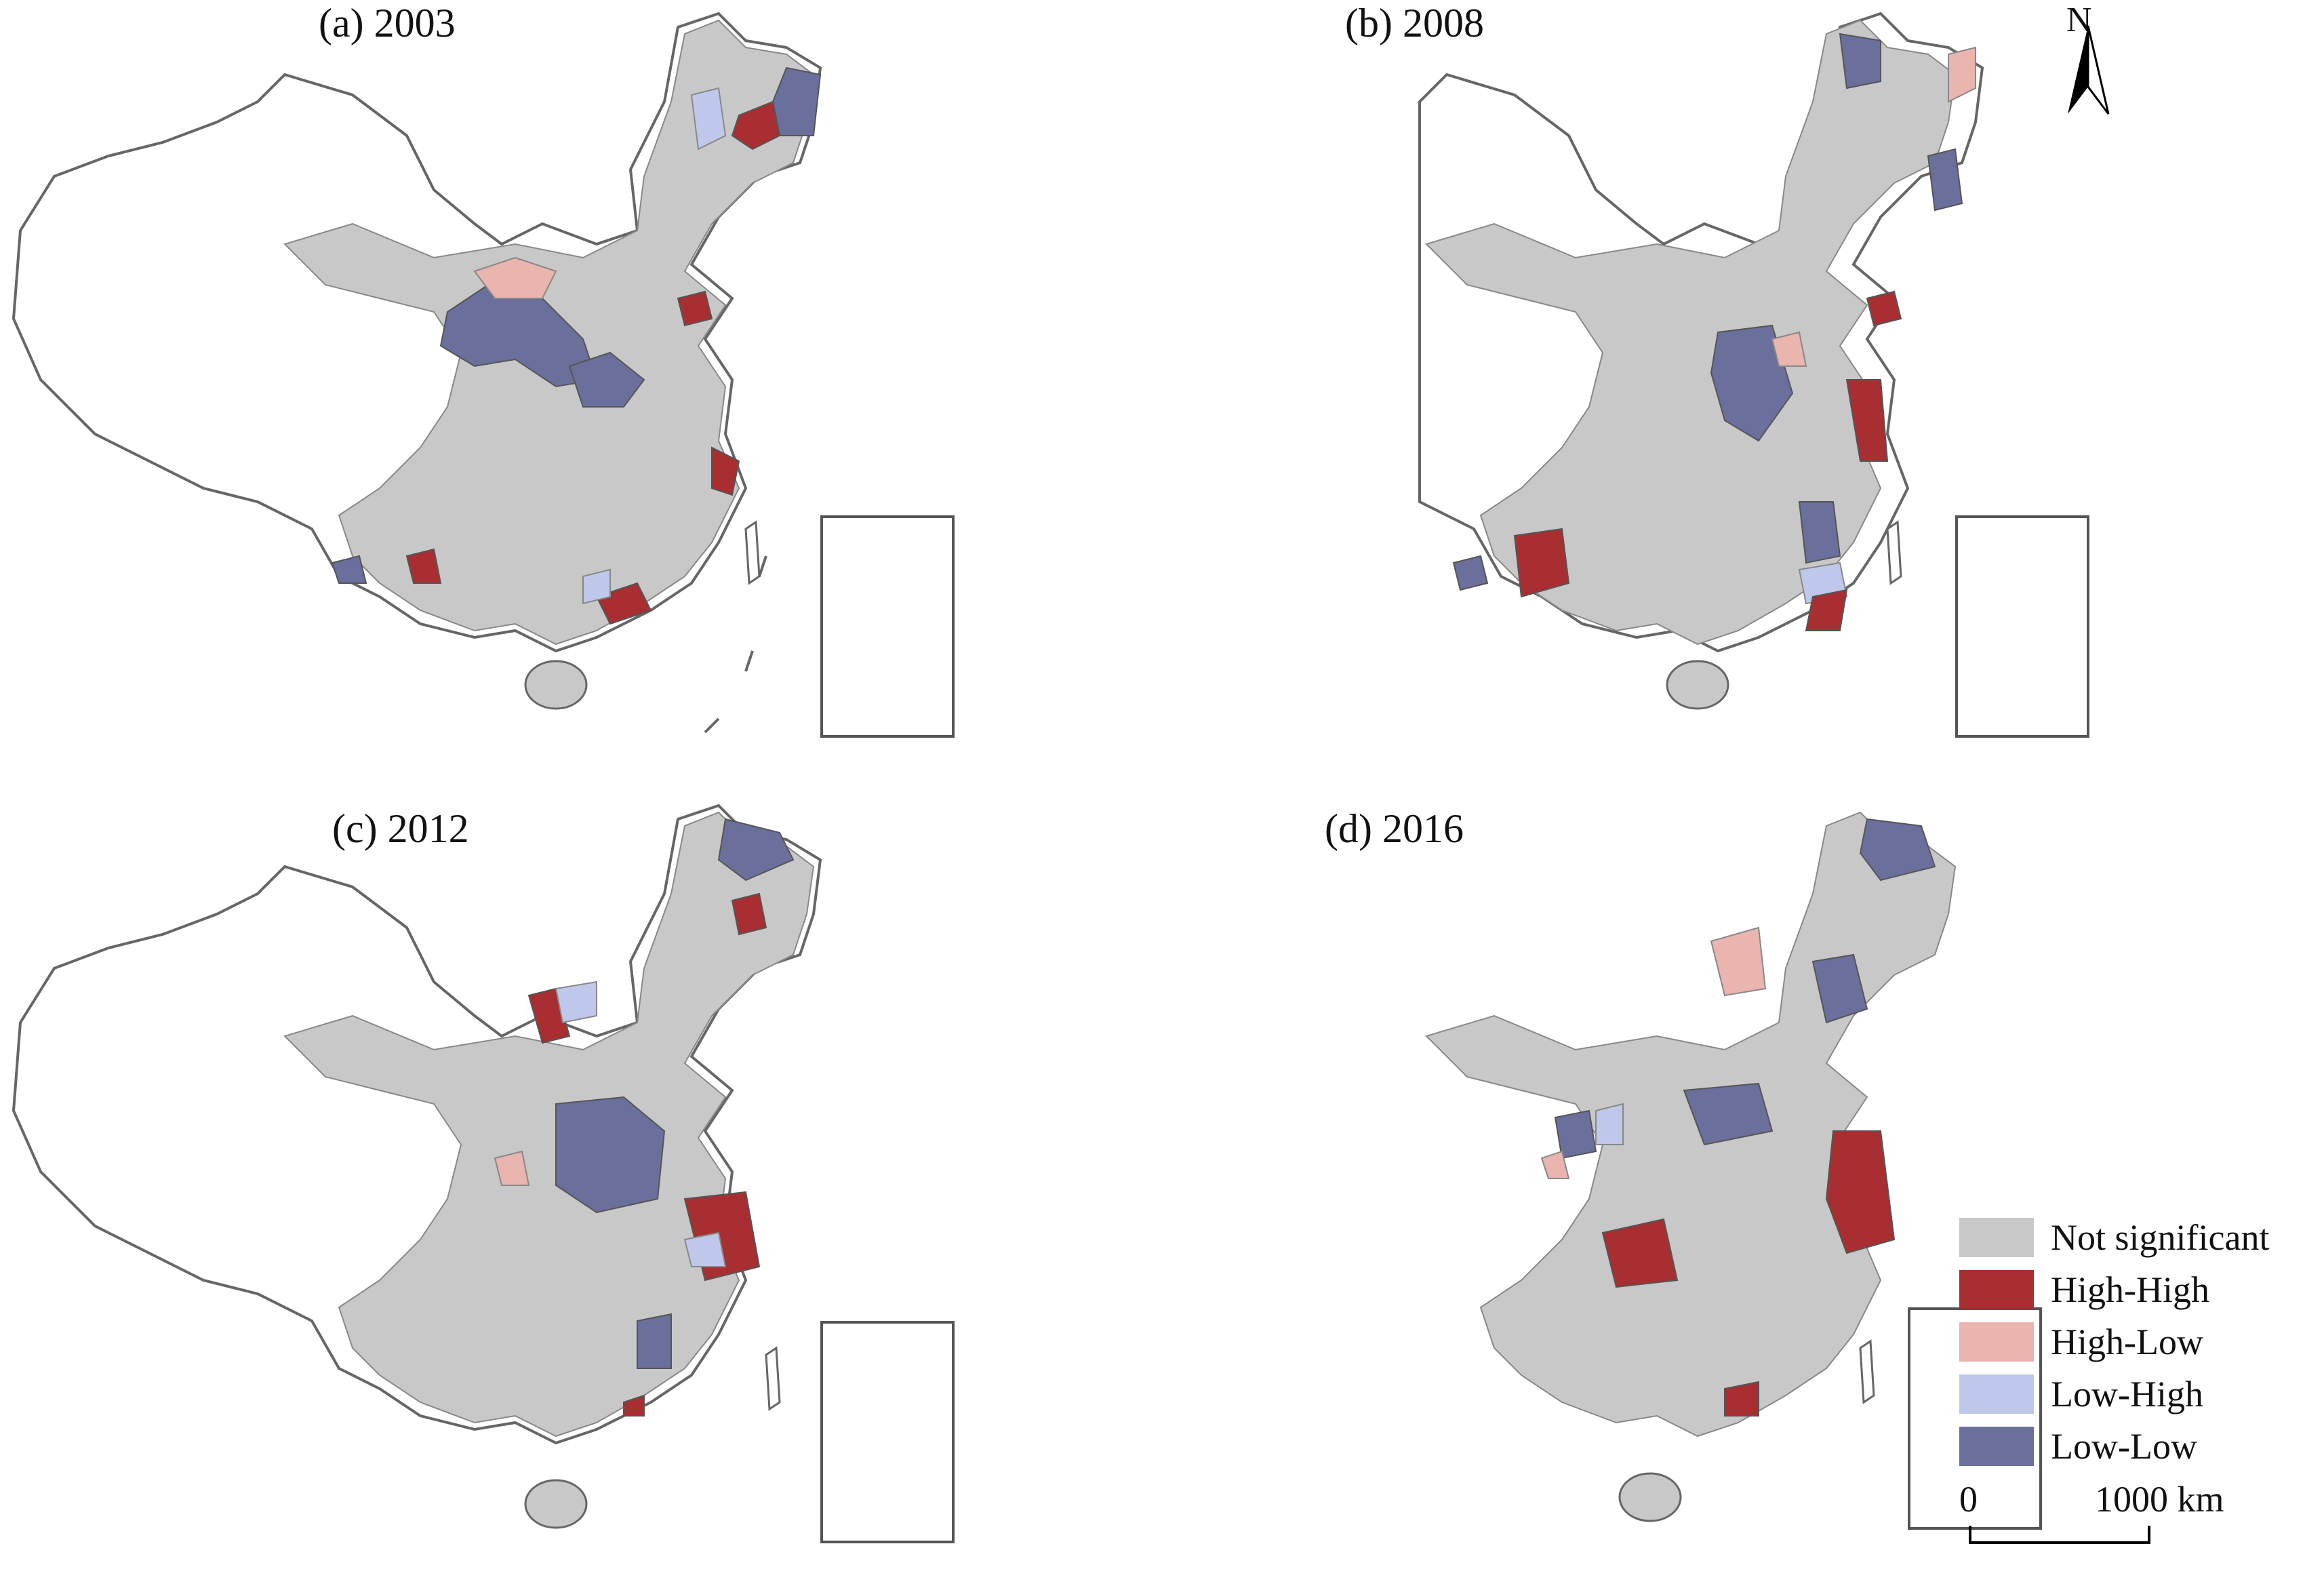  I want to click on scale-end-label: 1000 km, so click(2159, 1499).